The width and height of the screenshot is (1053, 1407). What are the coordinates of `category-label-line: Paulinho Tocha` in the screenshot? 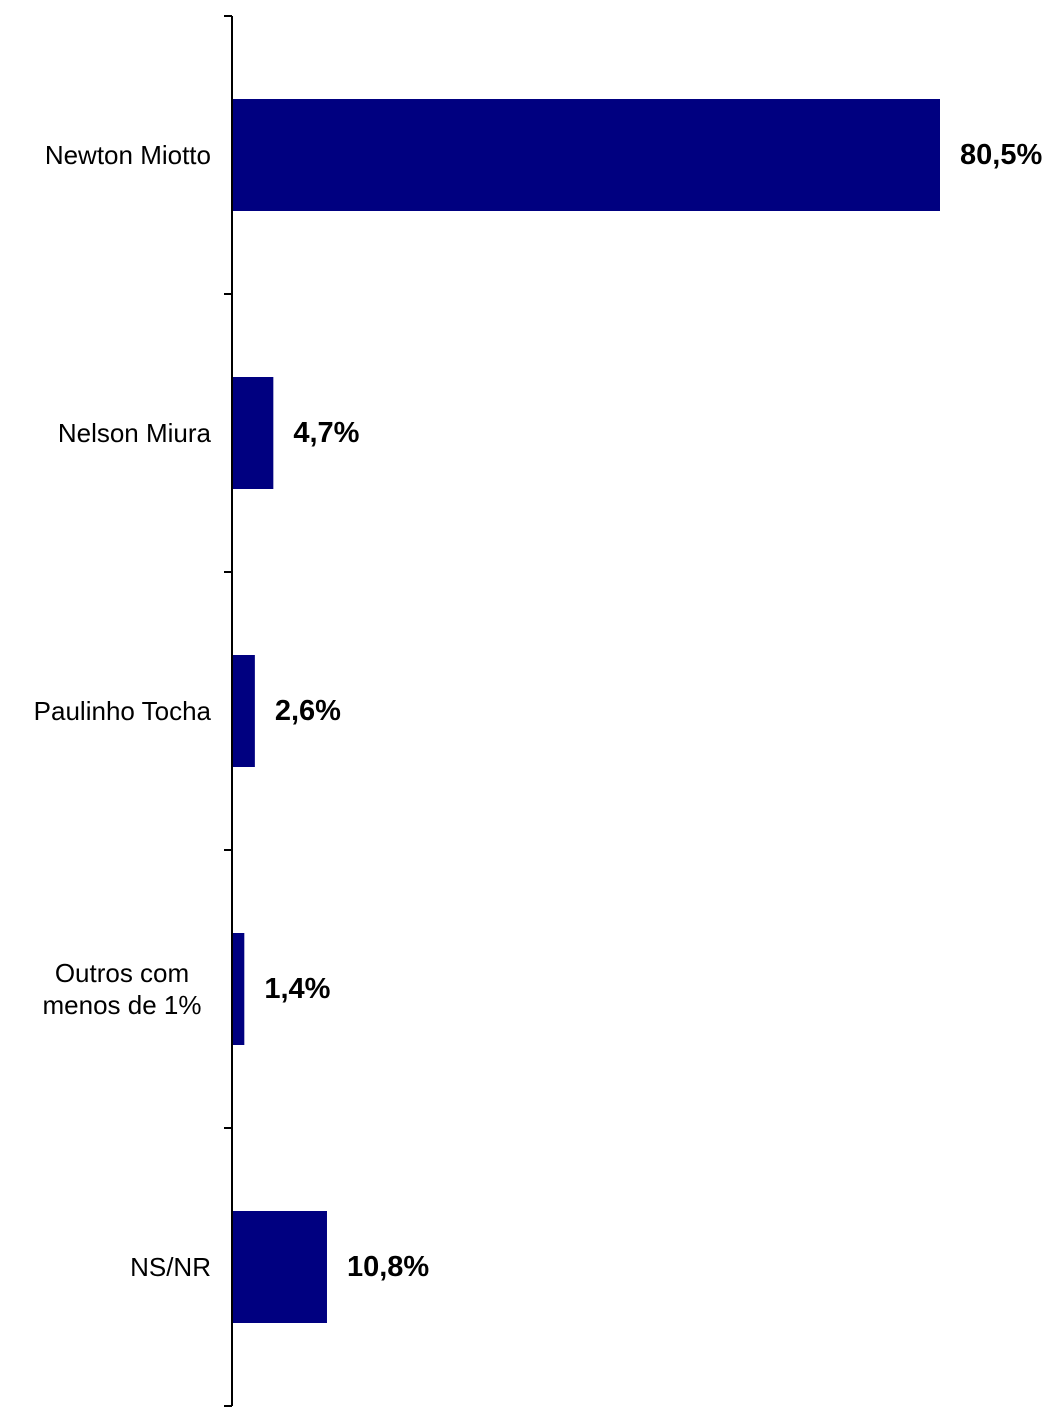 It's located at (123, 711).